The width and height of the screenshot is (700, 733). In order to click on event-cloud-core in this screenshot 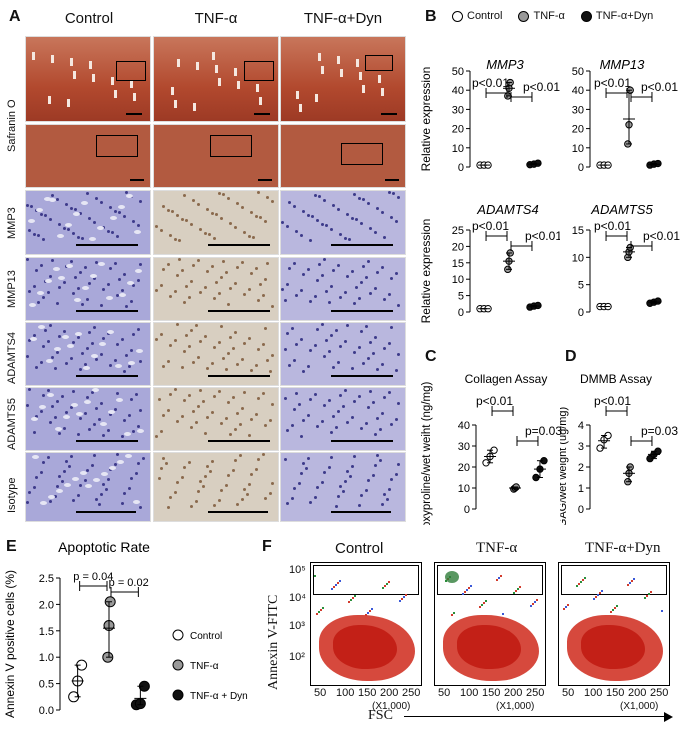, I will do `click(613, 647)`.